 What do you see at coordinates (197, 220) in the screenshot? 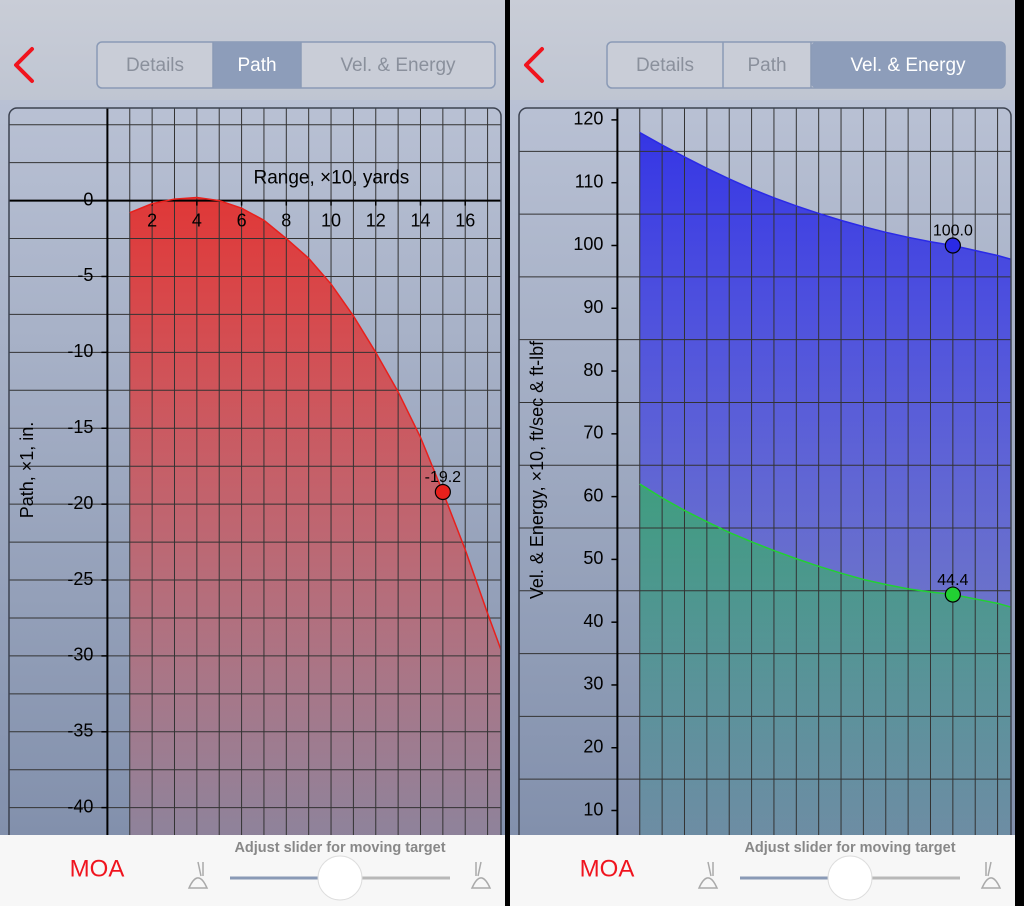
I see `x-tick-label: 4` at bounding box center [197, 220].